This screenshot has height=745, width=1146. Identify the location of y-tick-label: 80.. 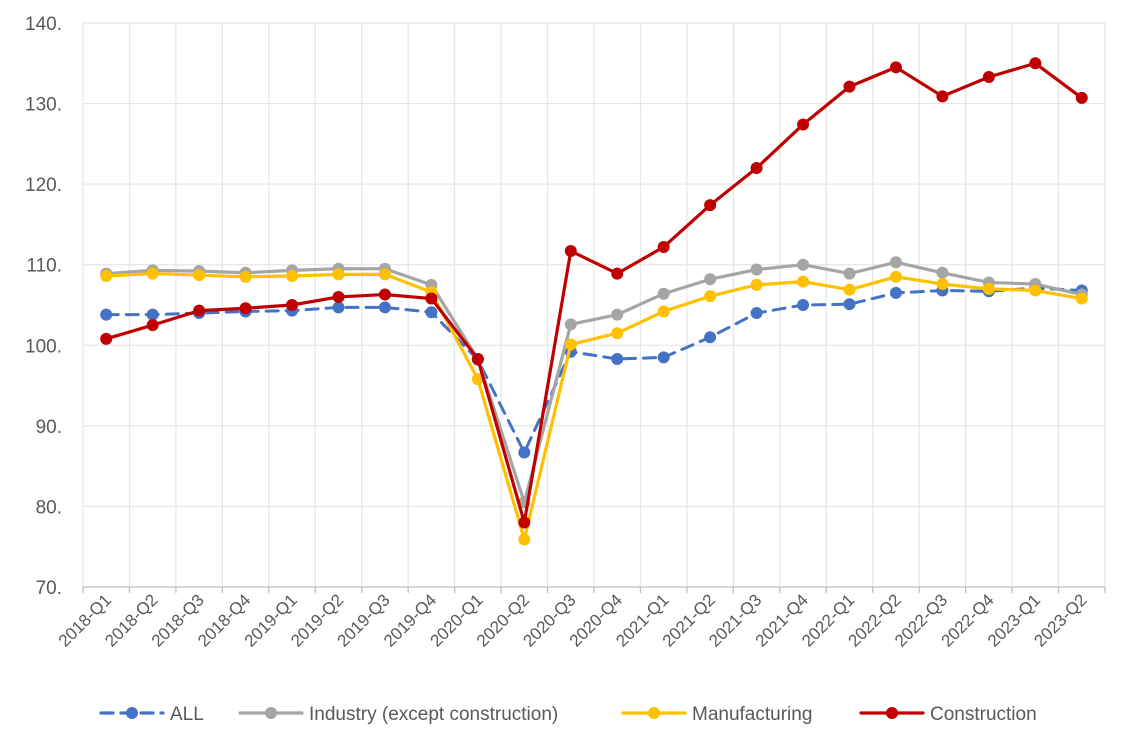
(49, 507).